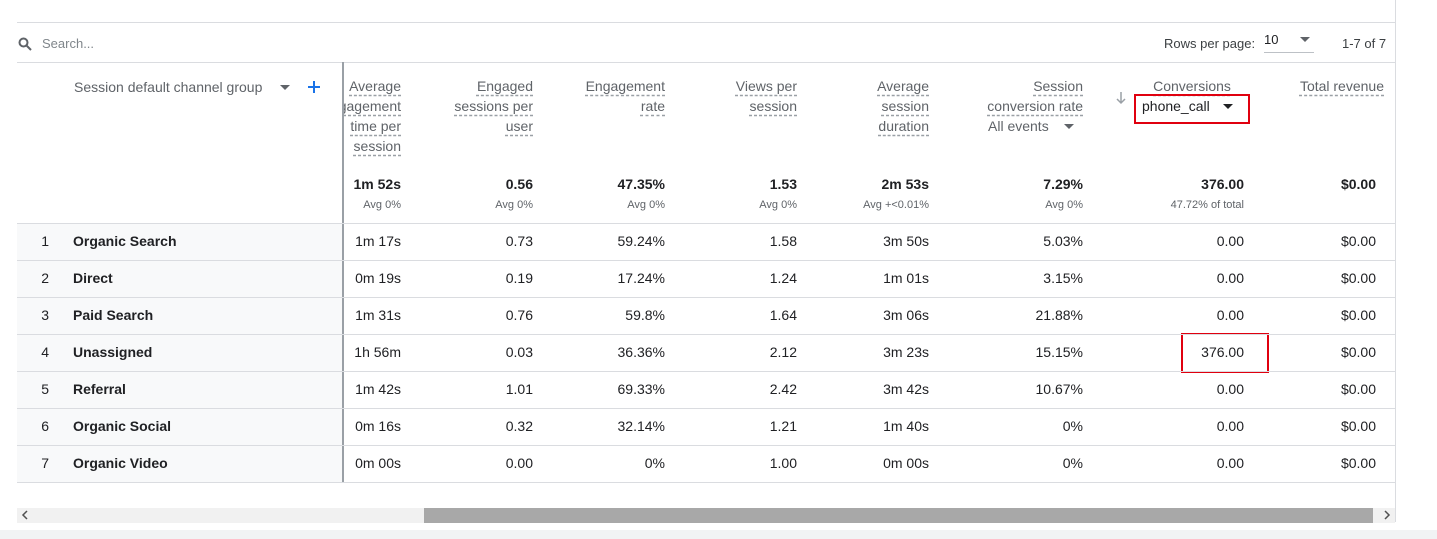  Describe the element at coordinates (783, 315) in the screenshot. I see `row-metric: 1.64` at that location.